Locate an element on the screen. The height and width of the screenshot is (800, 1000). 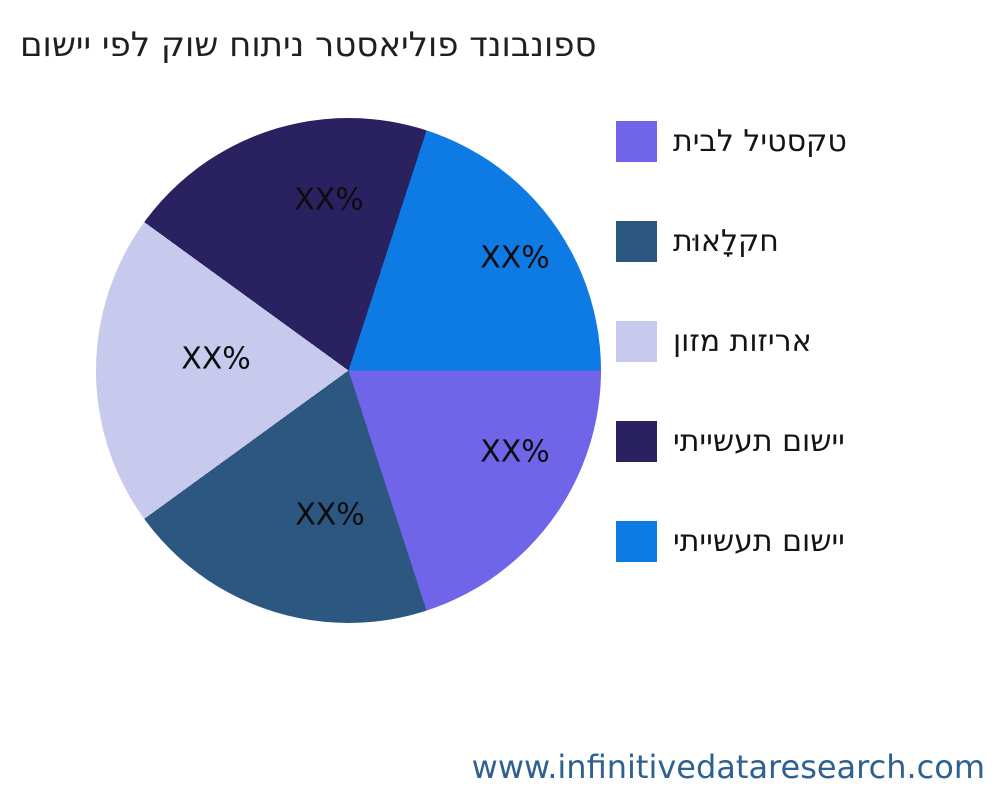
legend-item: טקסטיל לבית is located at coordinates (731, 141).